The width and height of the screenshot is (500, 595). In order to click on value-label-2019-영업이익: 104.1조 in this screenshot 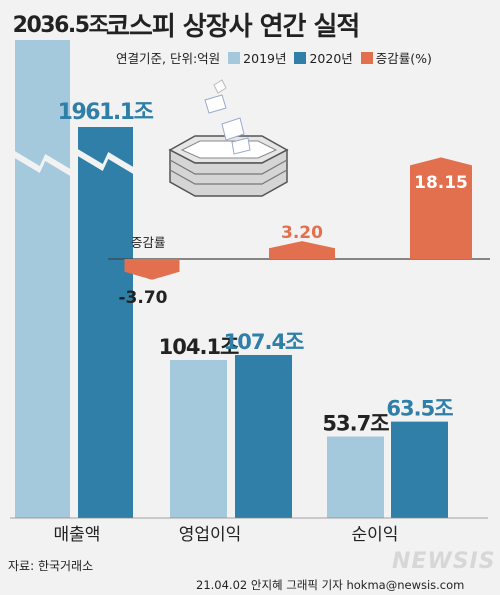, I will do `click(199, 347)`.